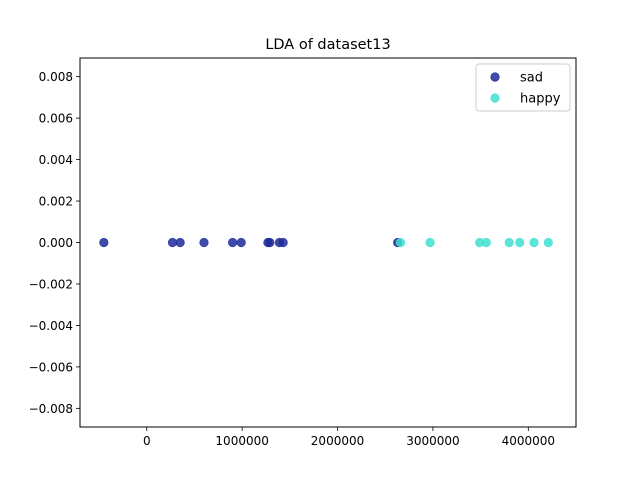 This screenshot has height=480, width=640. Describe the element at coordinates (337, 441) in the screenshot. I see `x-tick-label: 2000000` at that location.